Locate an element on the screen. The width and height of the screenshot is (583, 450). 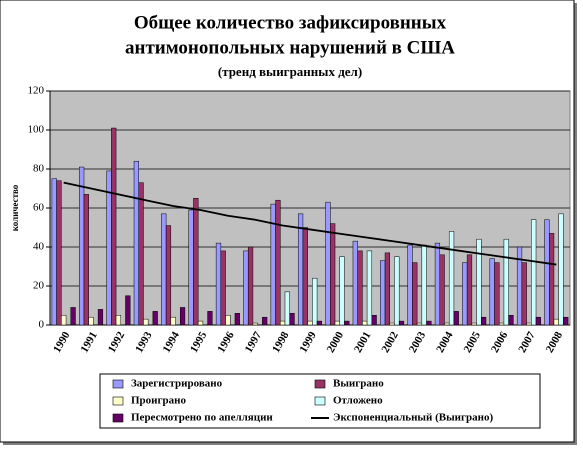
y-tick-label: 120 is located at coordinates (36, 91).